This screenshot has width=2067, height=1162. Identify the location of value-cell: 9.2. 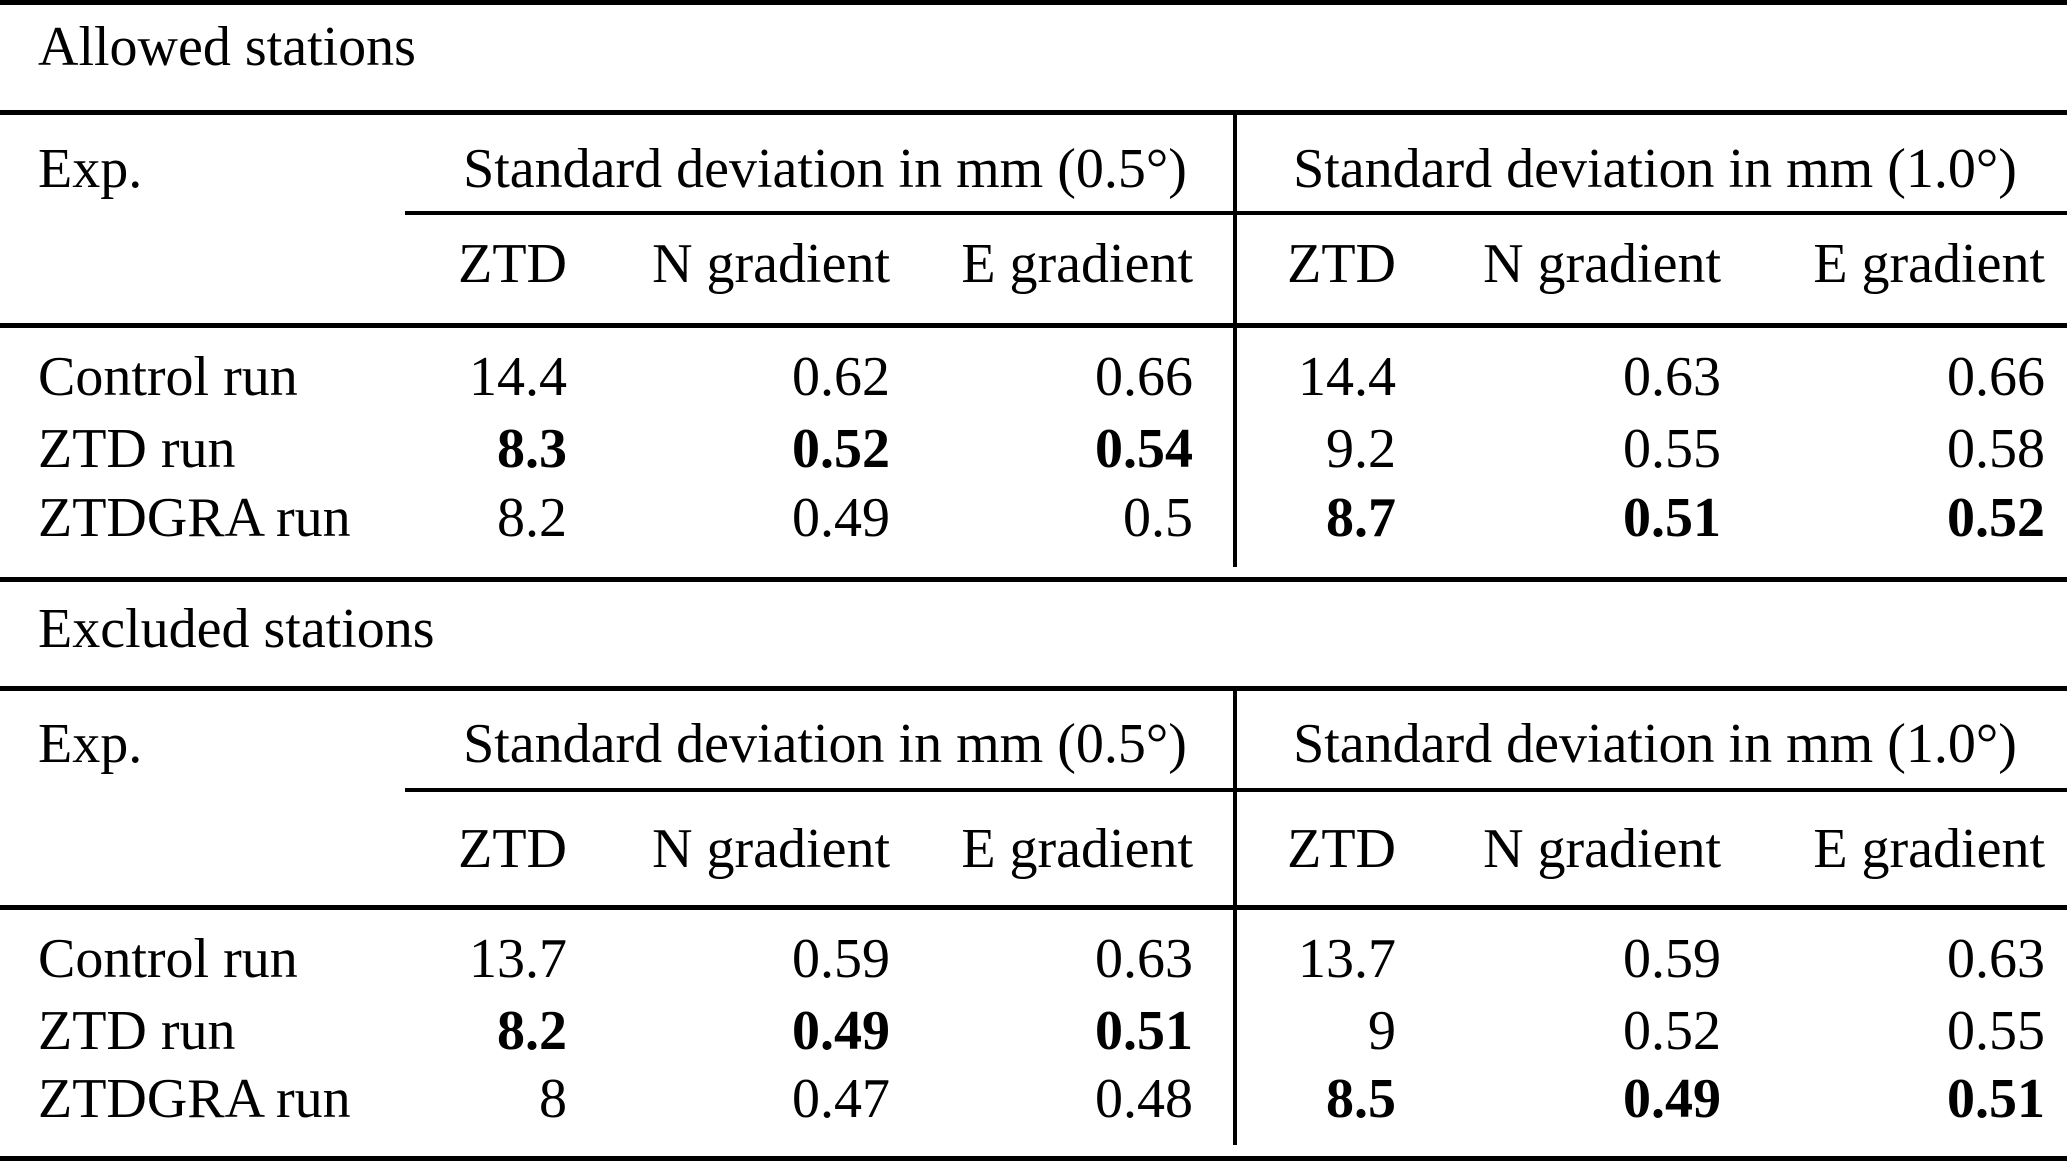
(1361, 449).